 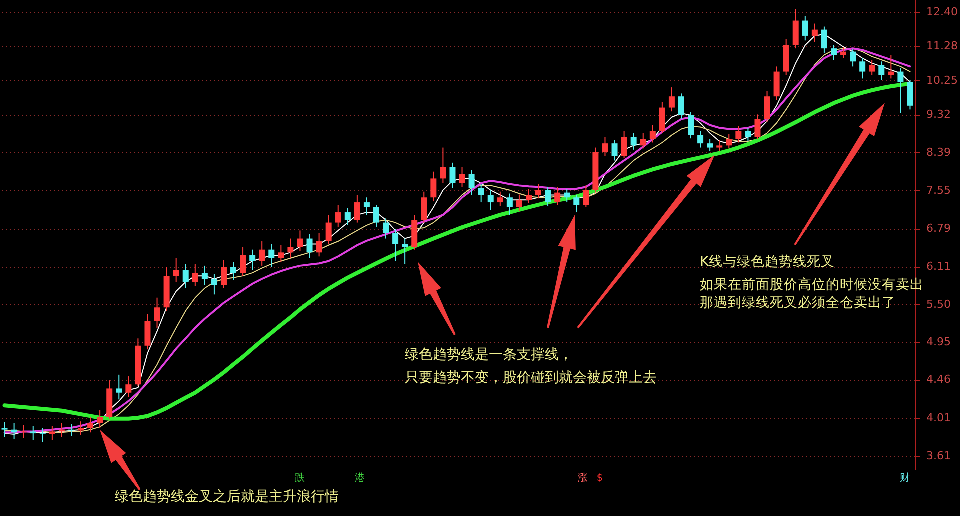 What do you see at coordinates (938, 267) in the screenshot?
I see `y-tick-label: 6.11` at bounding box center [938, 267].